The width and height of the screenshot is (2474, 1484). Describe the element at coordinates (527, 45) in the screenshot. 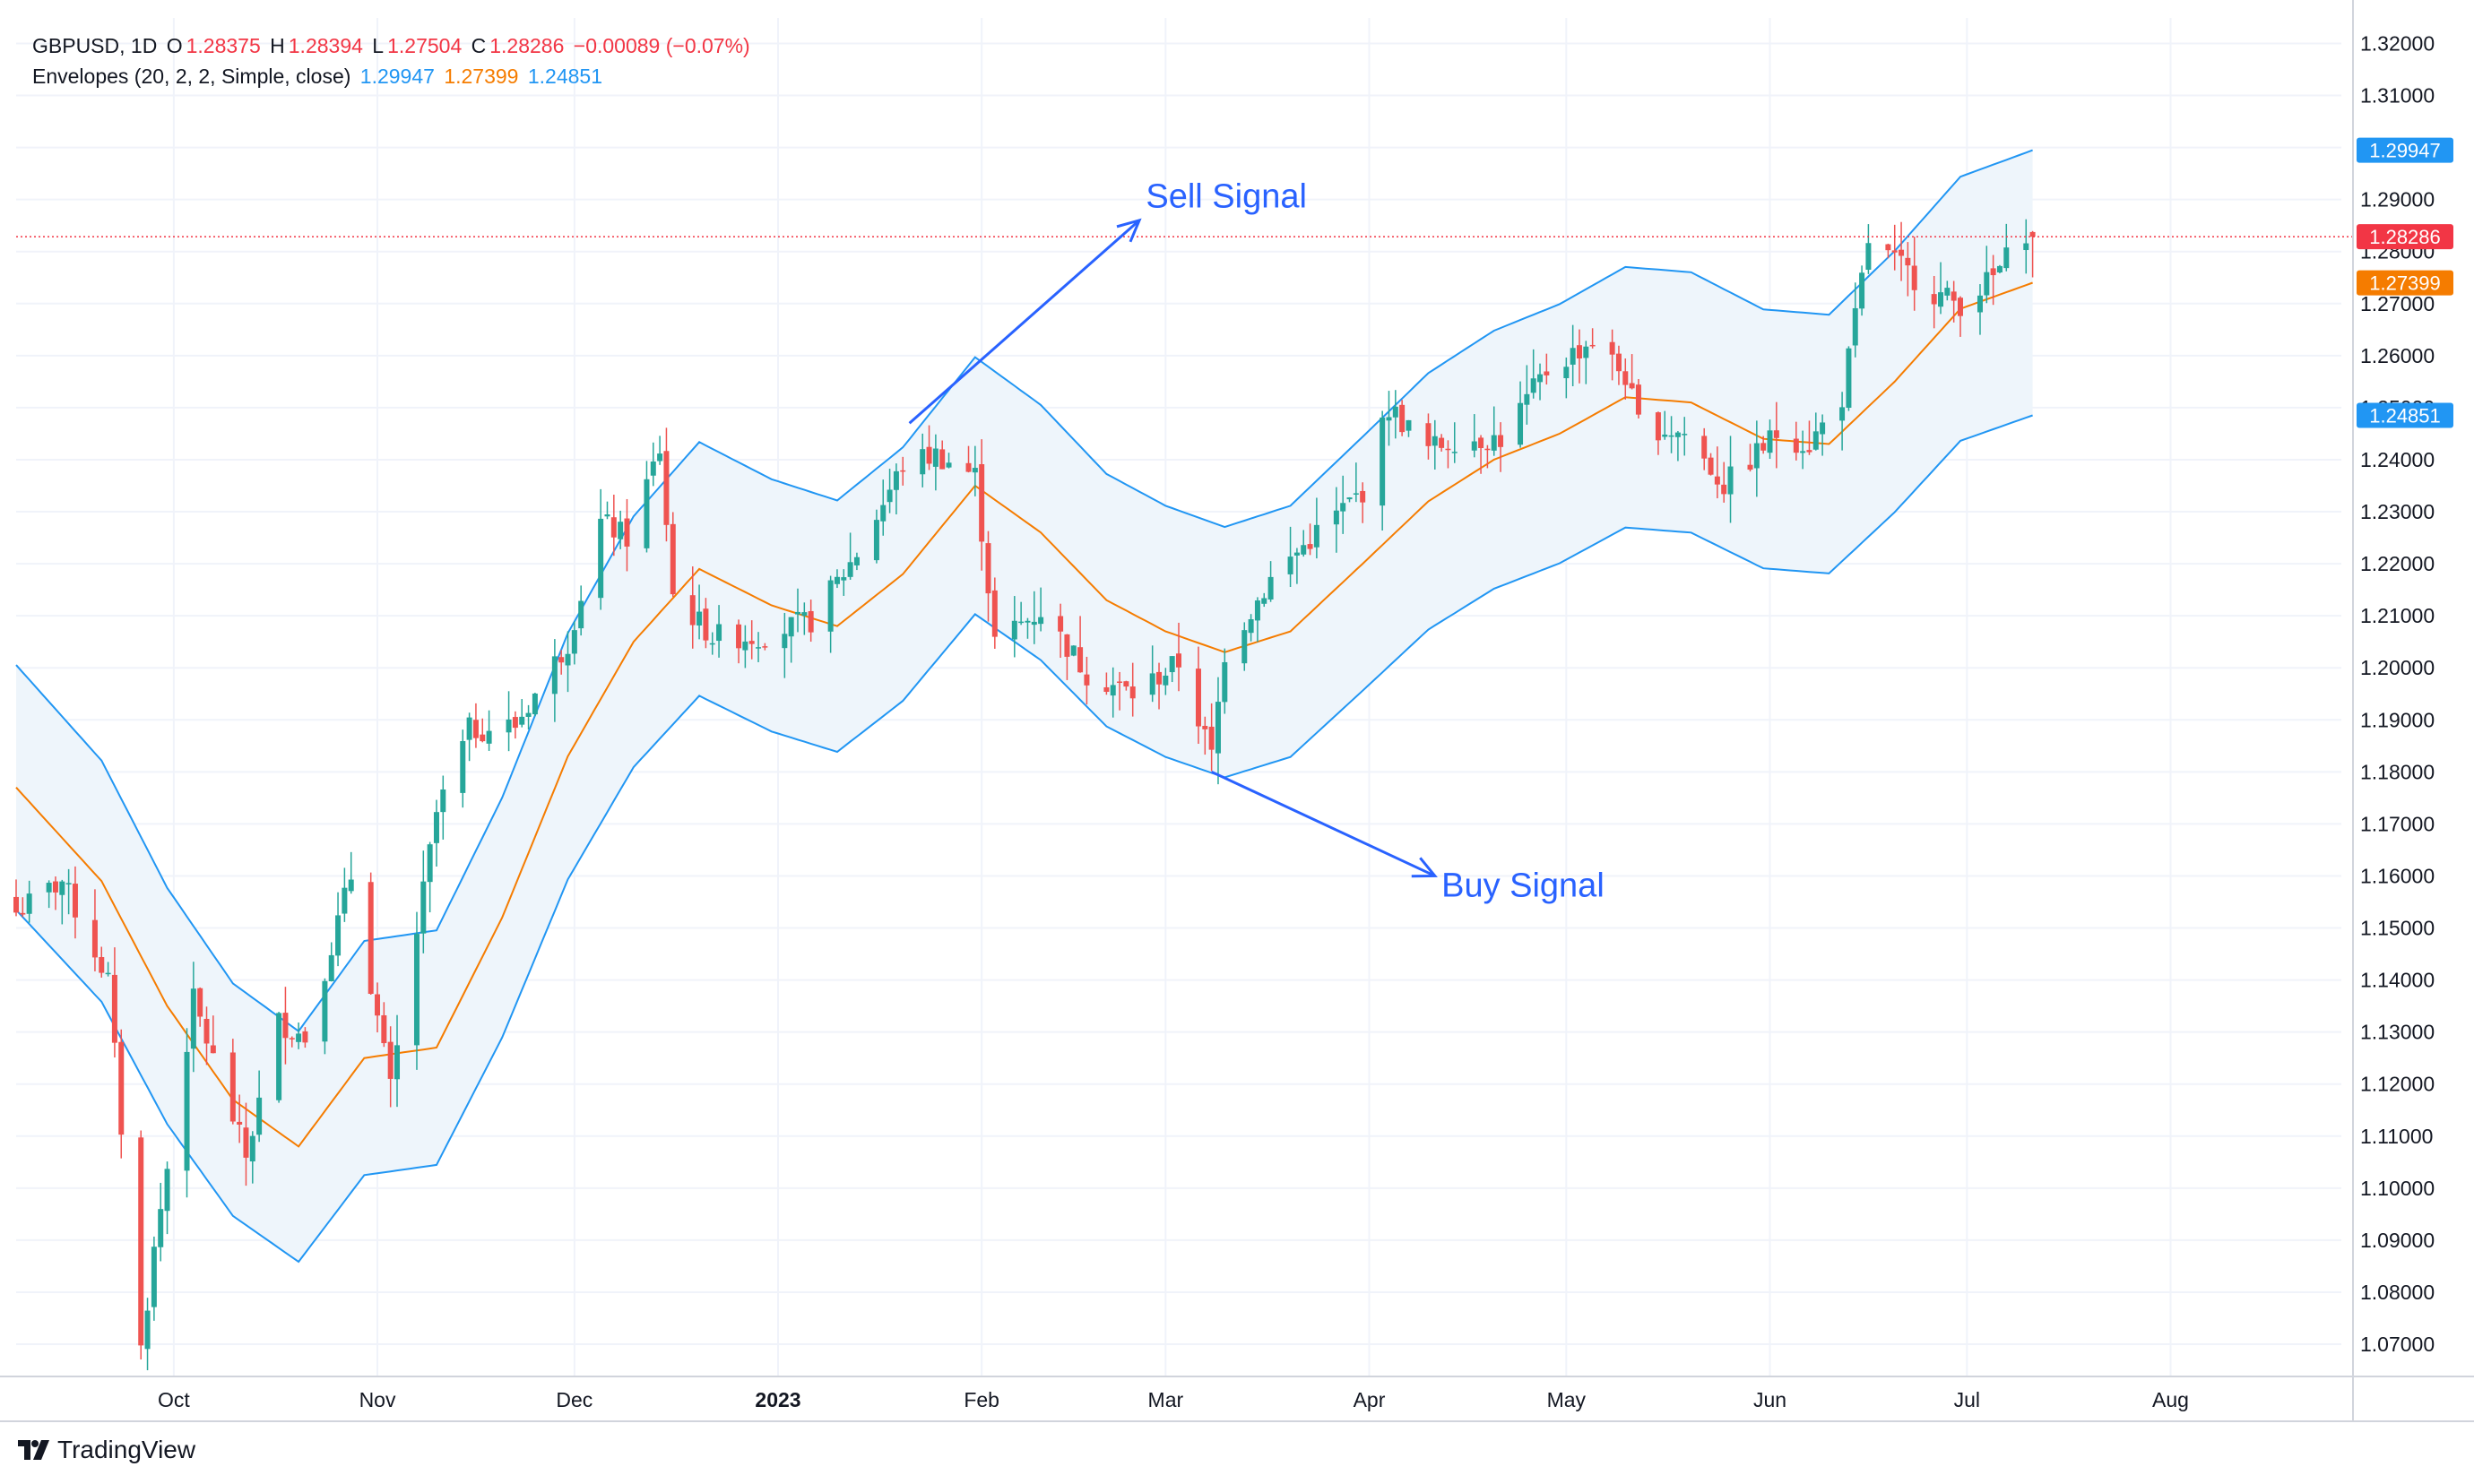

I see `close-value: 1.28286` at that location.